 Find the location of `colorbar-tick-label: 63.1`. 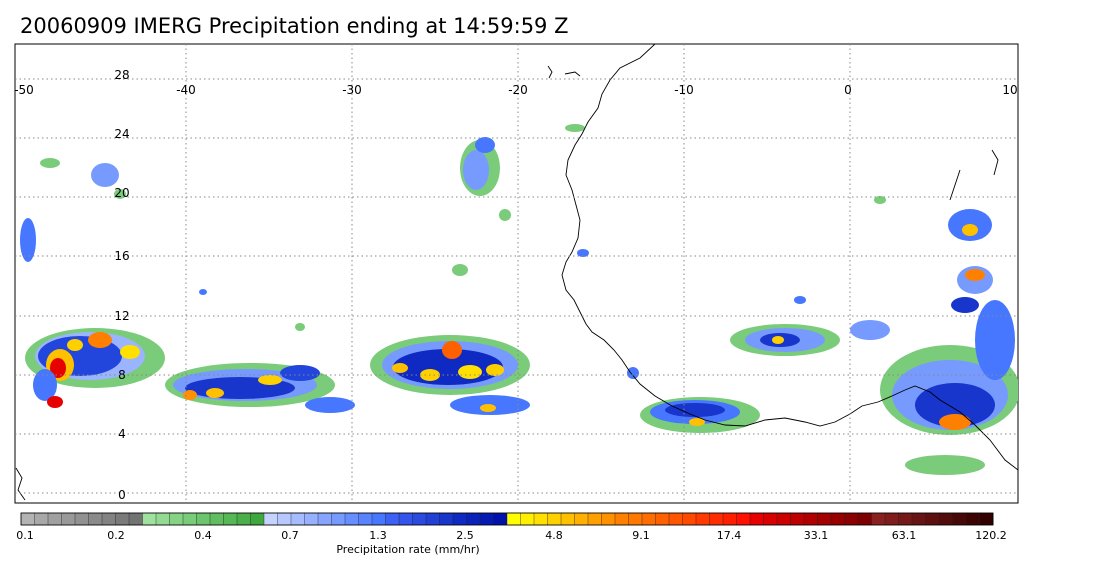

colorbar-tick-label: 63.1 is located at coordinates (904, 535).